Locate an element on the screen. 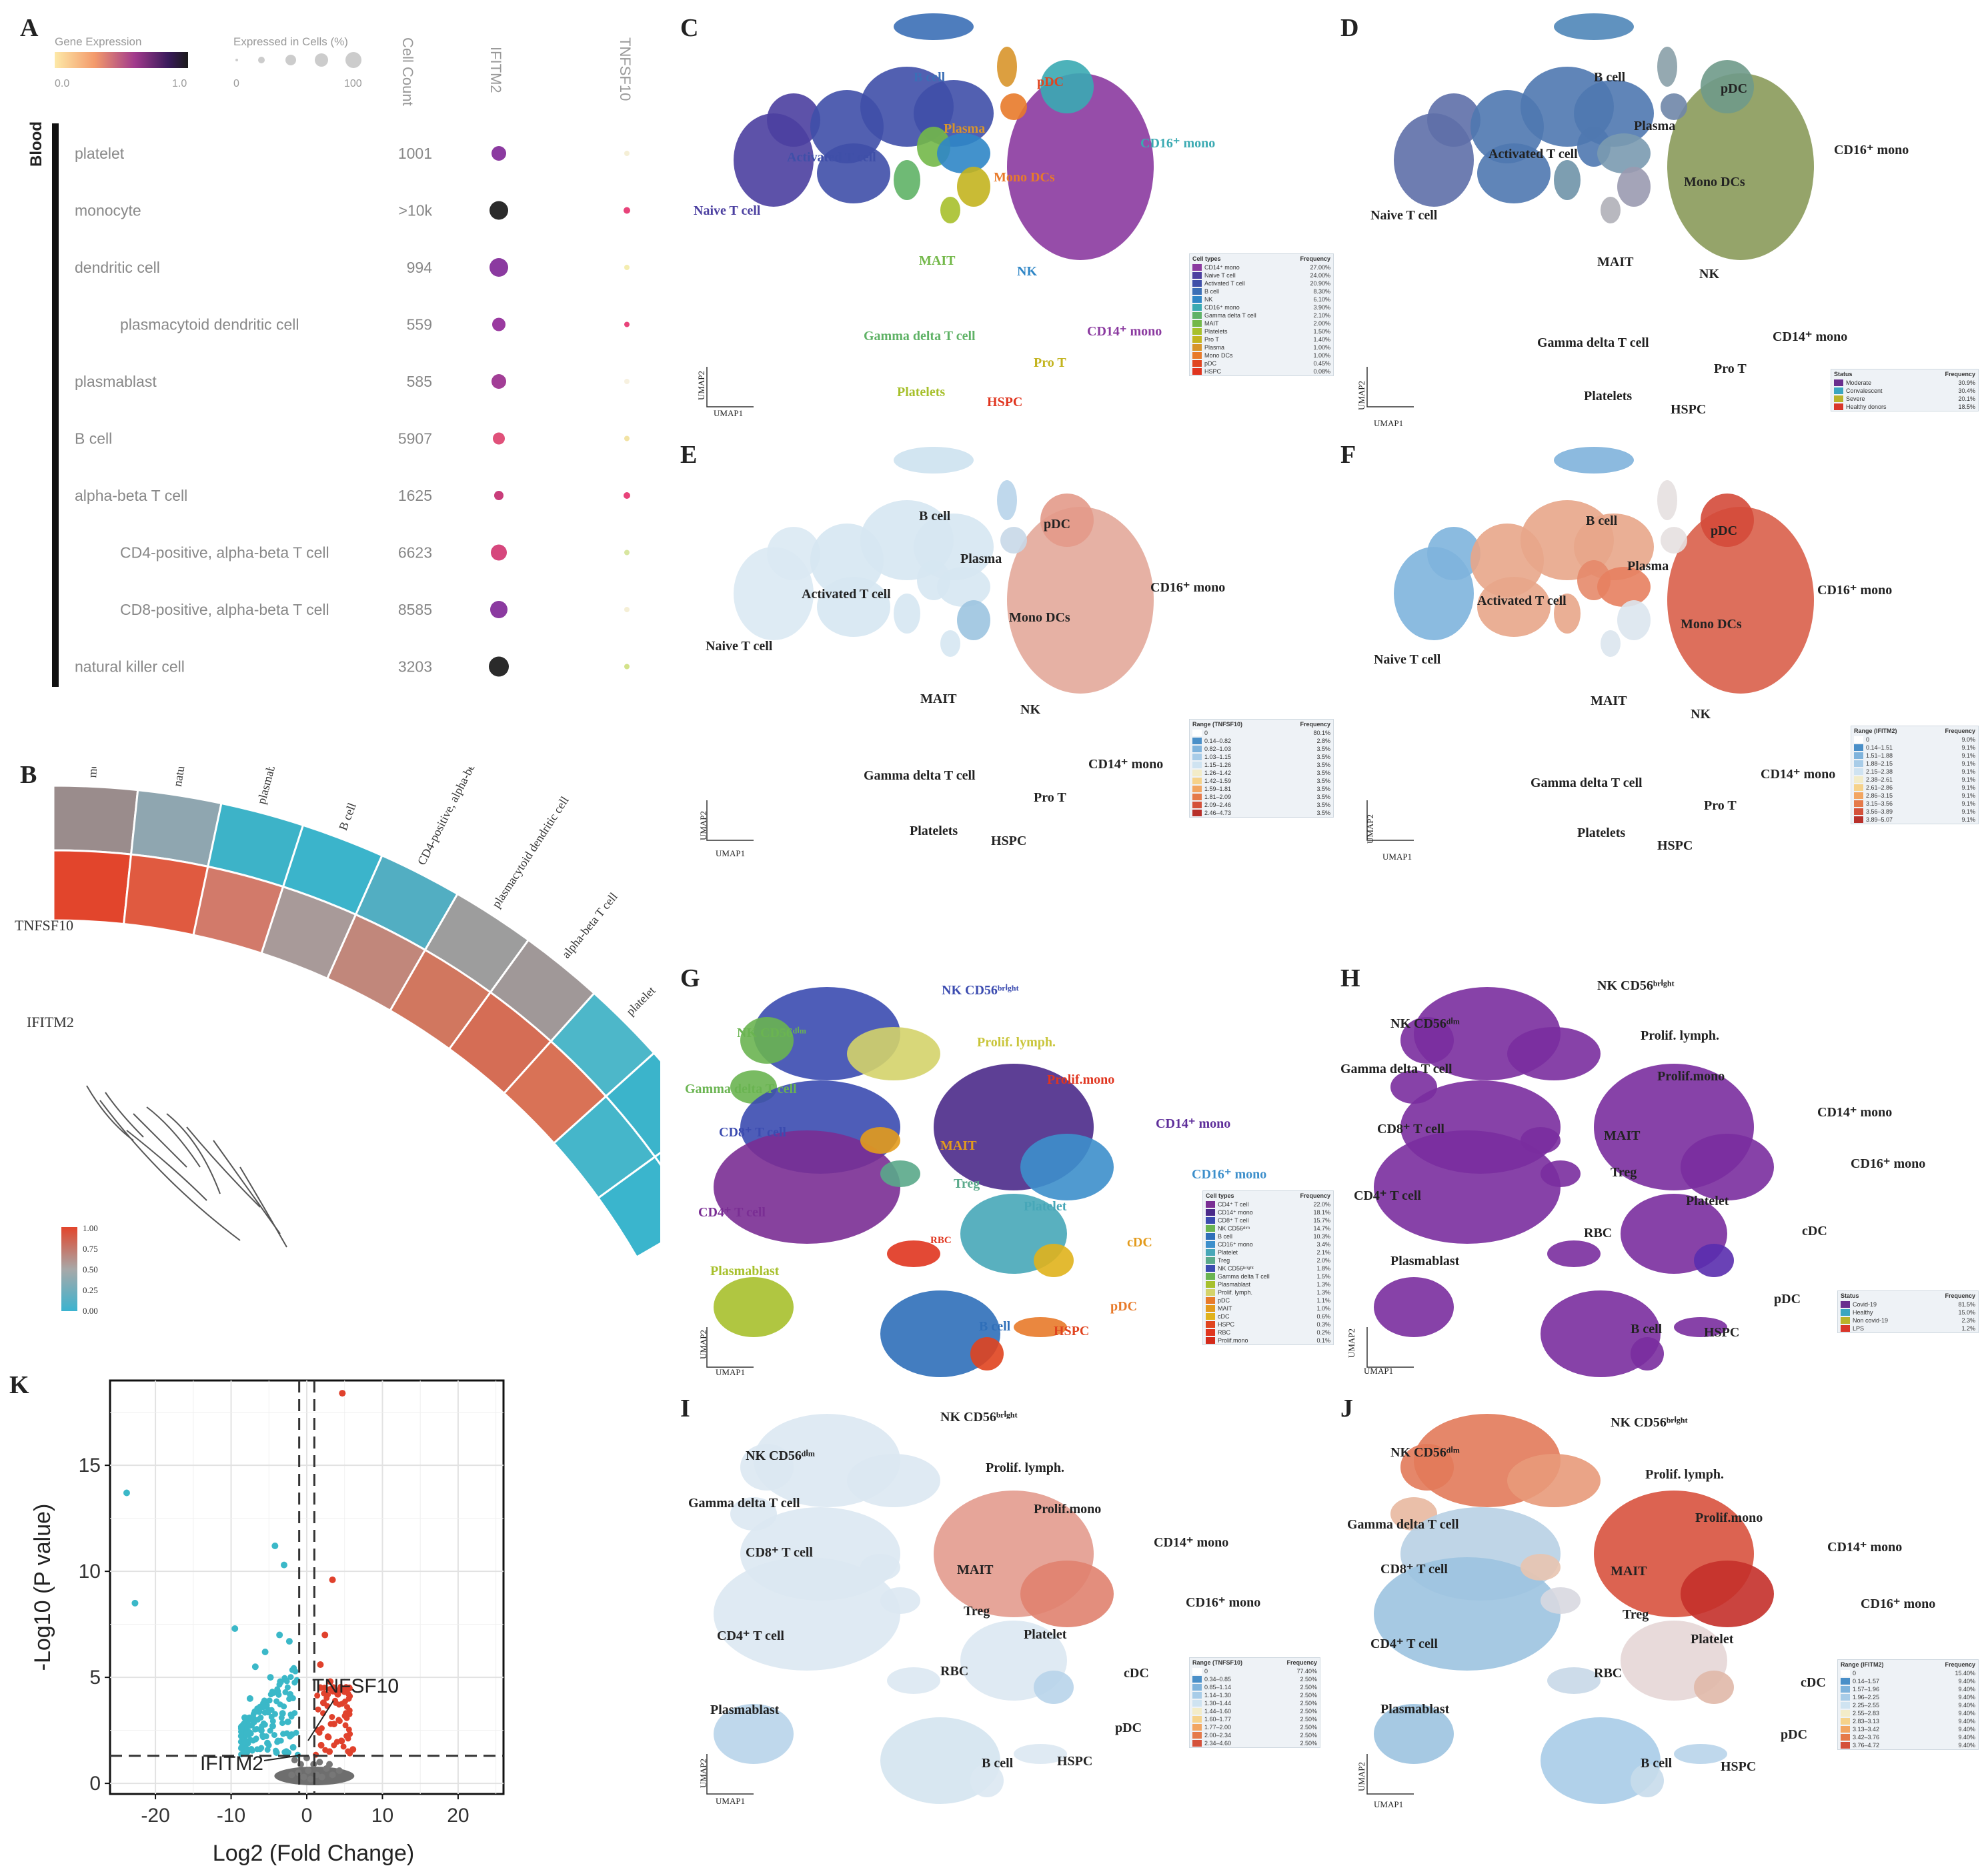 Image resolution: width=1986 pixels, height=1876 pixels. e-label-pro-t: Pro T is located at coordinates (1050, 797).